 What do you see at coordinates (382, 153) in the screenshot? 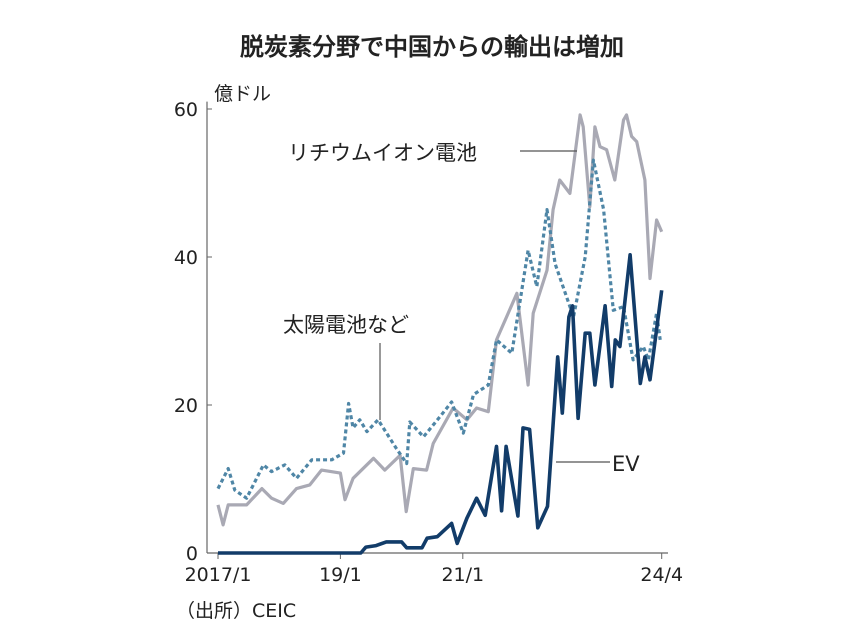
I see `label-lithium-ion: リチウムイオン電池` at bounding box center [382, 153].